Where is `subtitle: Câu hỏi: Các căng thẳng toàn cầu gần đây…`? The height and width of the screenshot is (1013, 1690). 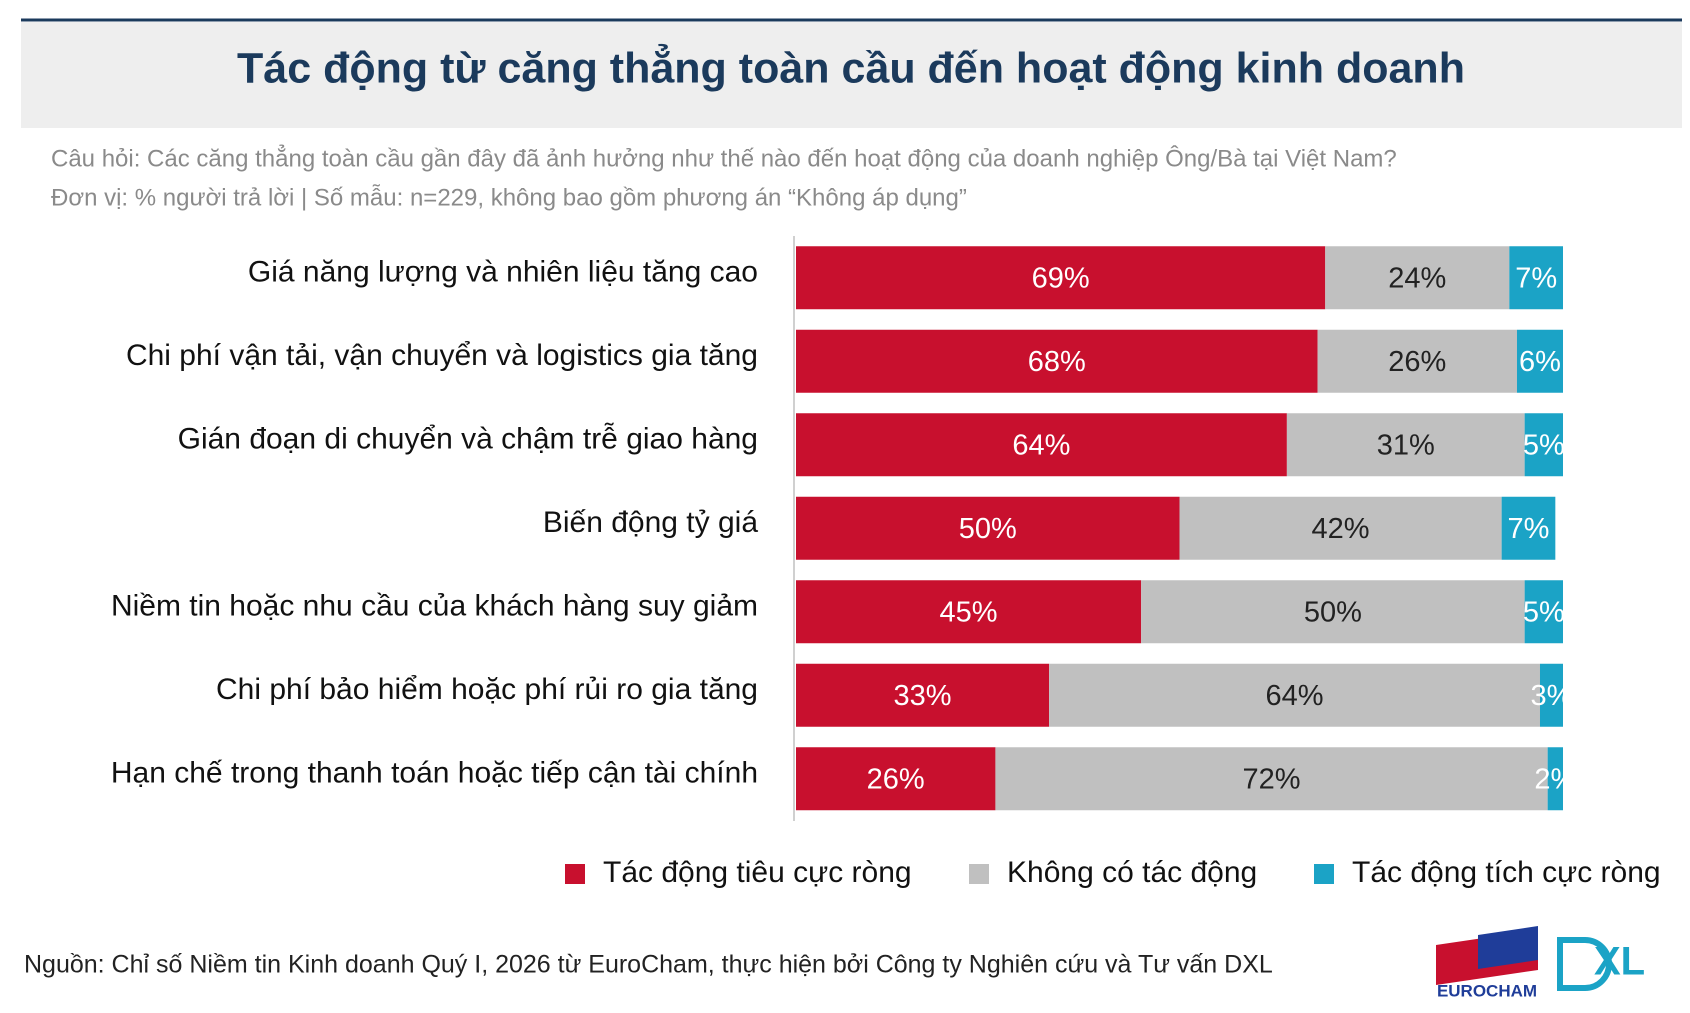 subtitle: Câu hỏi: Các căng thẳng toàn cầu gần đây… is located at coordinates (724, 157).